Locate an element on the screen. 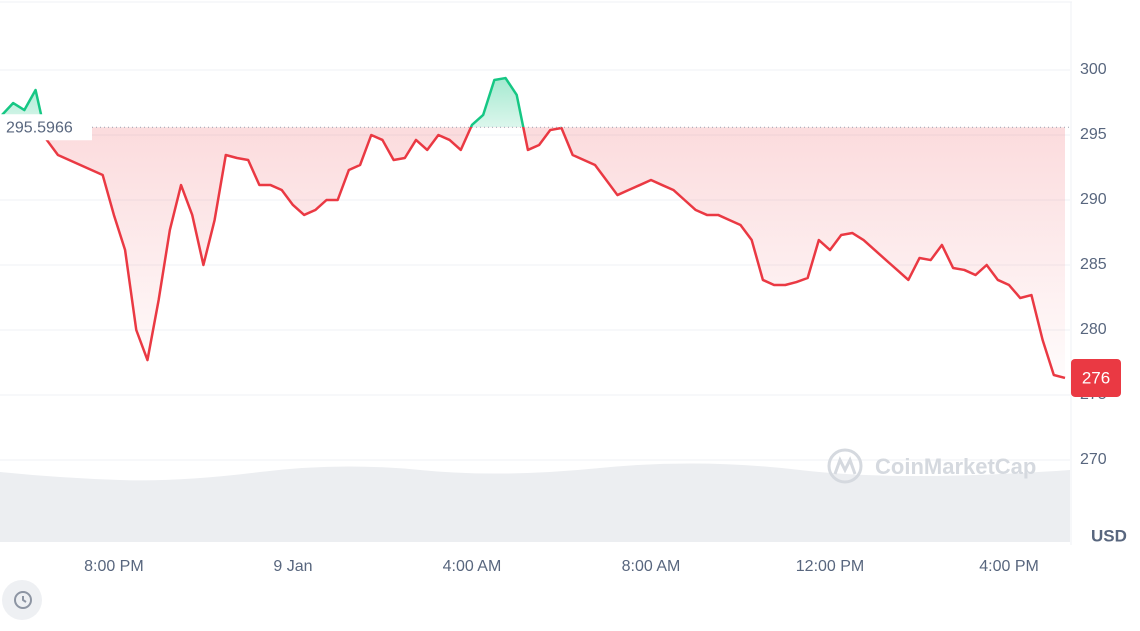 The width and height of the screenshot is (1140, 631). current-price-label: 276 is located at coordinates (1096, 377).